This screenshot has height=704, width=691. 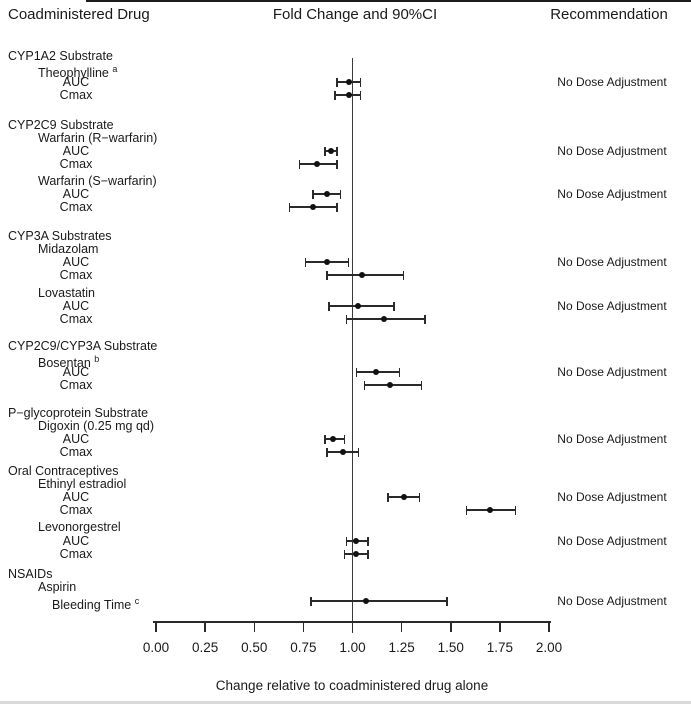 What do you see at coordinates (96, 604) in the screenshot?
I see `row-metric-label: Bleeding Time c` at bounding box center [96, 604].